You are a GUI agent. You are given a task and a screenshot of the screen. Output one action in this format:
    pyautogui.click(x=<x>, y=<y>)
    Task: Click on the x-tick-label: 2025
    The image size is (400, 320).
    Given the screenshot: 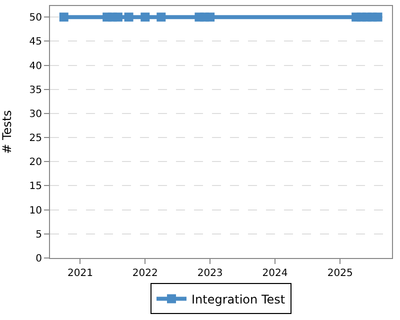 What is the action you would take?
    pyautogui.click(x=340, y=273)
    